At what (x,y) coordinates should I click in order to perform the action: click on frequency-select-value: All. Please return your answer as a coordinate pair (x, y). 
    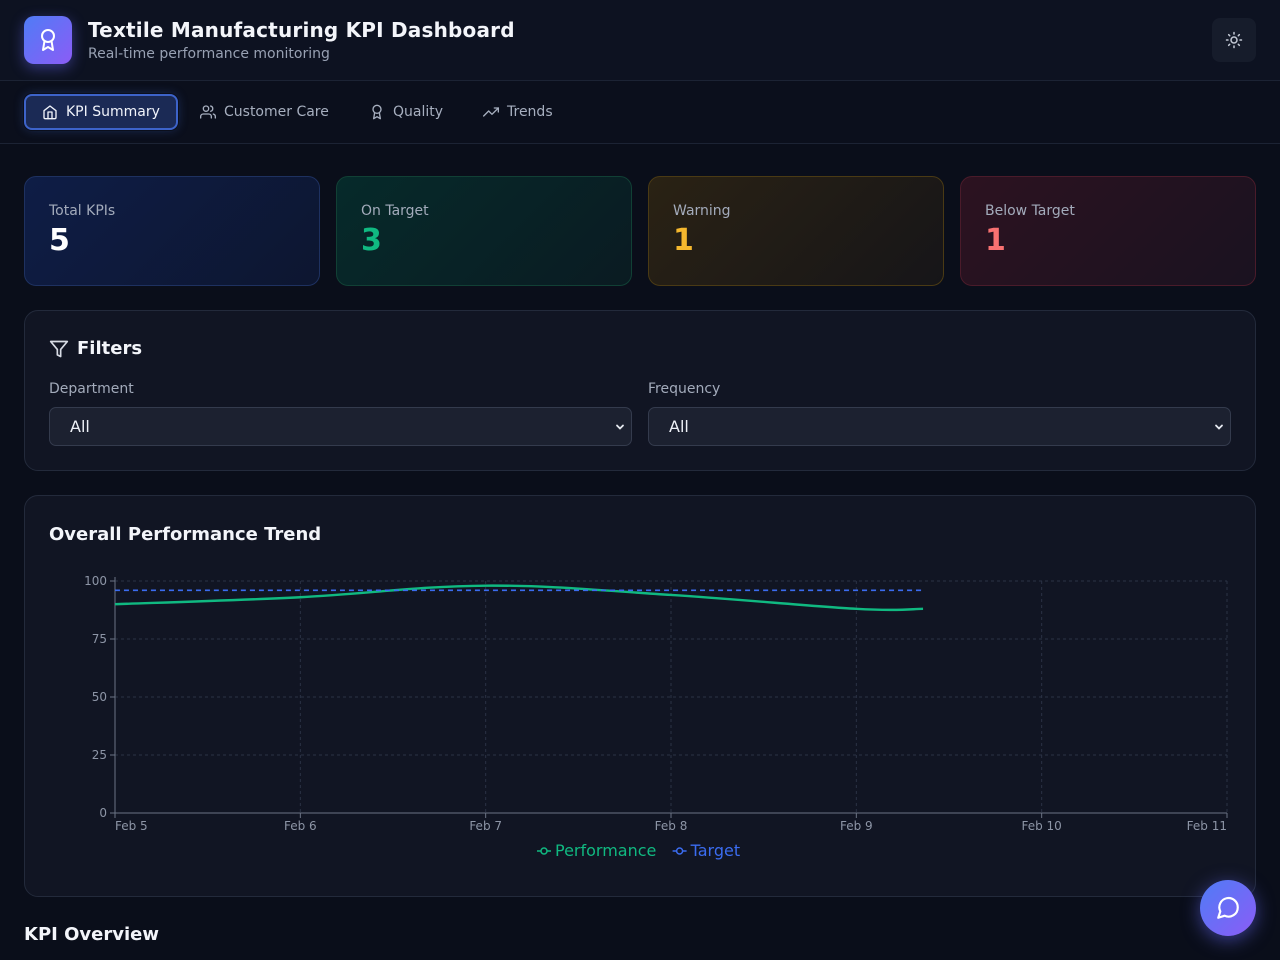
    Looking at the image, I should click on (679, 426).